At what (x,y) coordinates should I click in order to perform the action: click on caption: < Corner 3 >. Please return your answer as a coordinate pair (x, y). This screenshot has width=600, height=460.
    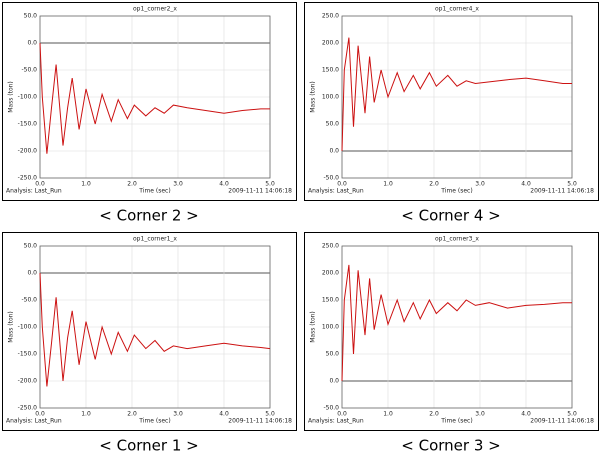
    Looking at the image, I should click on (450, 446).